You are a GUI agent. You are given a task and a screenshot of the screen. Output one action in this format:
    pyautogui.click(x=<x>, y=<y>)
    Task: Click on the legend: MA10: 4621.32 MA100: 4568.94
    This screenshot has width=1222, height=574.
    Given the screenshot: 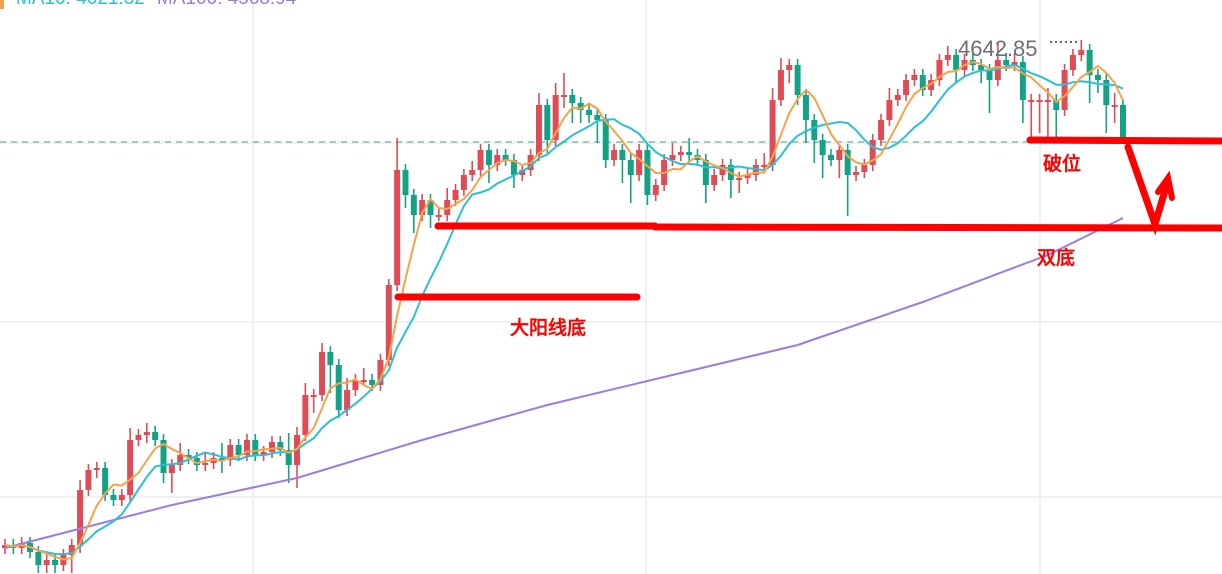 What is the action you would take?
    pyautogui.click(x=154, y=5)
    